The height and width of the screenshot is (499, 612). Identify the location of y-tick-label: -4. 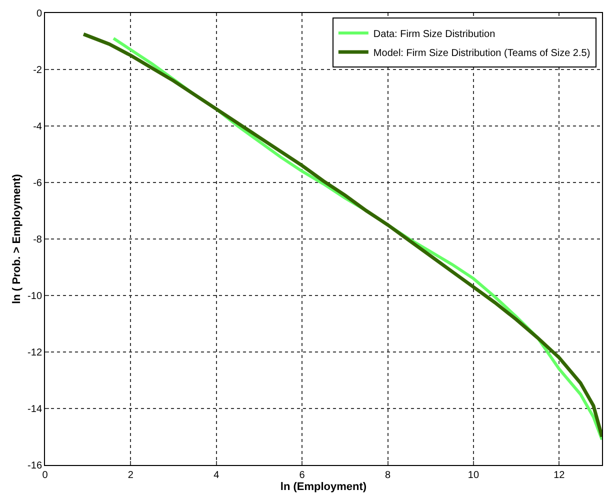
(37, 127).